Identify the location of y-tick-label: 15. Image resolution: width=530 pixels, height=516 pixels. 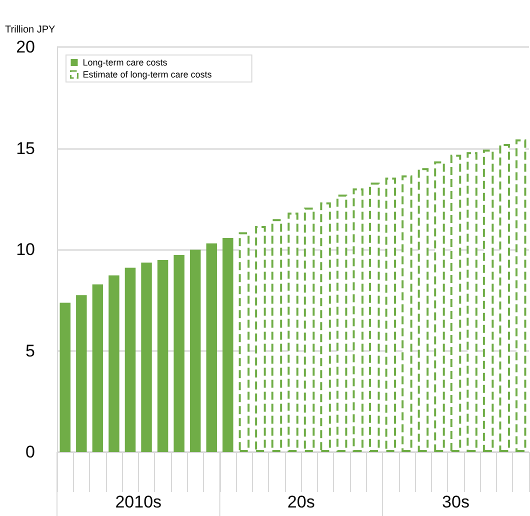
(25, 148).